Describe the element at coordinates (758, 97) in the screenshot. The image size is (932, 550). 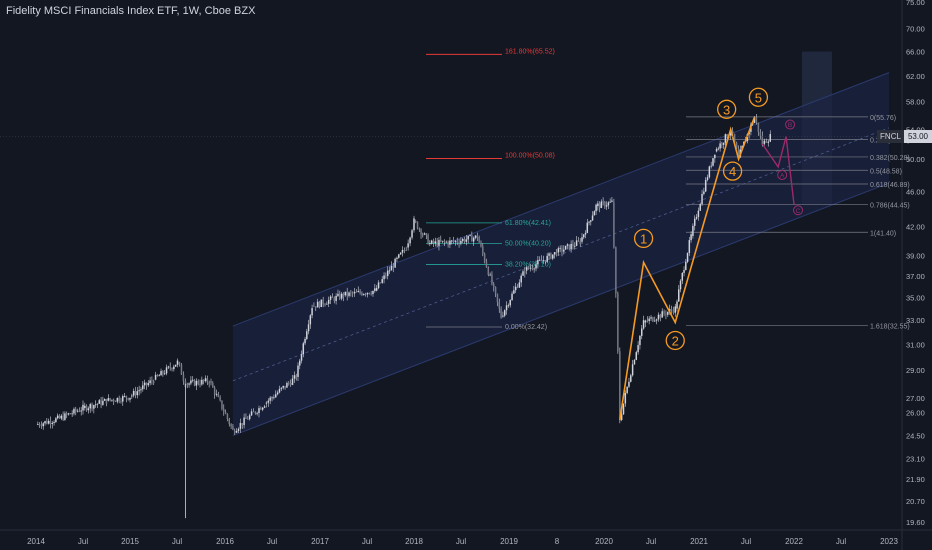
I see `wave-label-5: 5` at that location.